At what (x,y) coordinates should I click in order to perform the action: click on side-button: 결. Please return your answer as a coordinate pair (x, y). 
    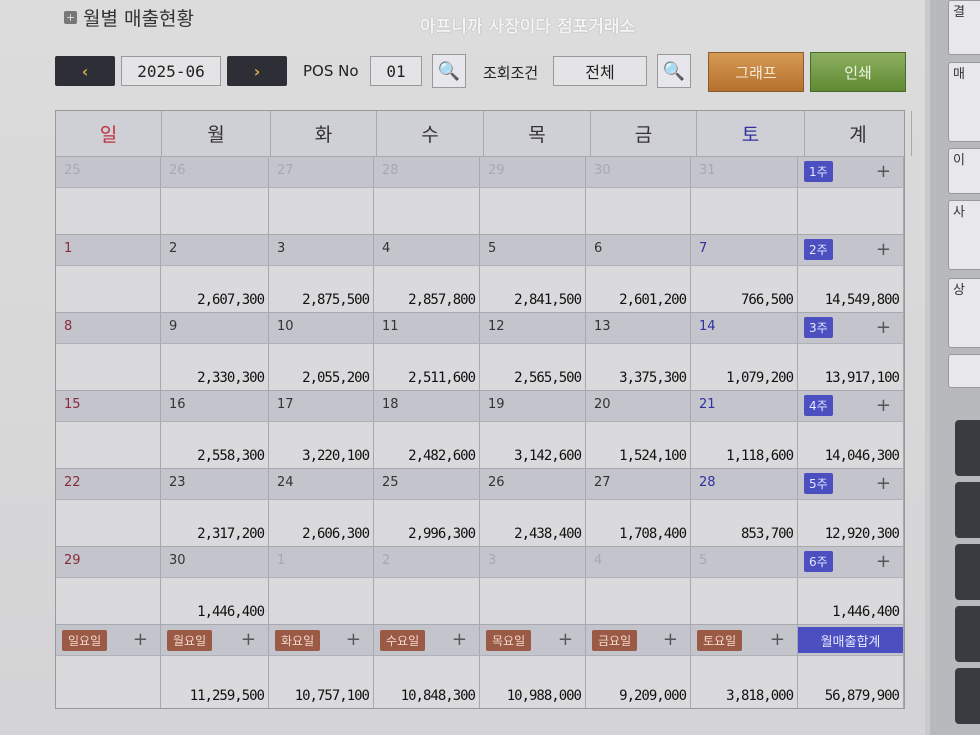
    Looking at the image, I should click on (964, 27).